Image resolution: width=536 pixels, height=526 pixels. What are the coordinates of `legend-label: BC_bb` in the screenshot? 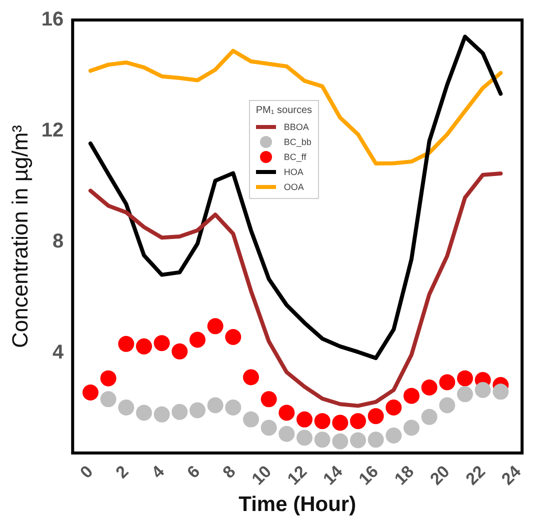 It's located at (298, 141).